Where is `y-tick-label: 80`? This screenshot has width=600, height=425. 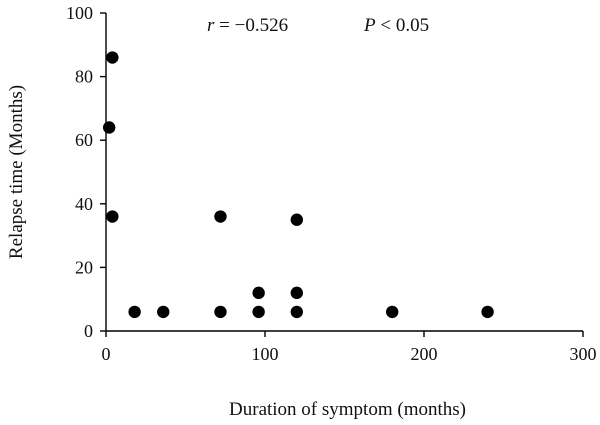 y-tick-label: 80 is located at coordinates (84, 77).